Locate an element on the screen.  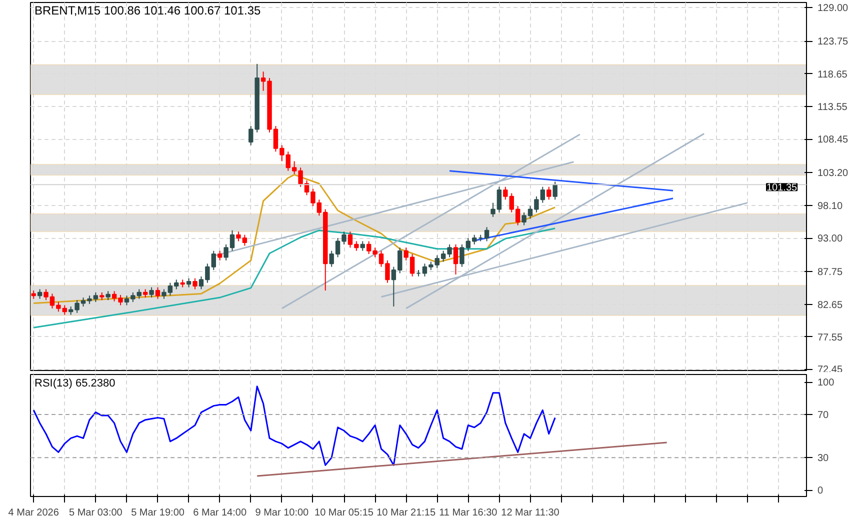
x-tick-label: 6 Mar 14:00 is located at coordinates (220, 513).